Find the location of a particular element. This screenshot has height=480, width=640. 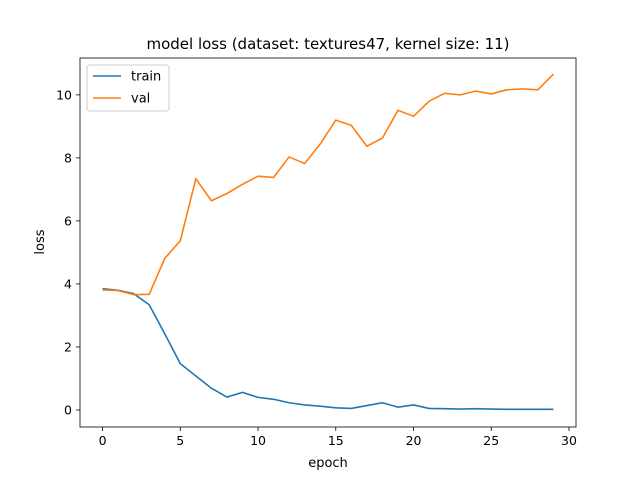

x-tick-label: 0 is located at coordinates (103, 440).